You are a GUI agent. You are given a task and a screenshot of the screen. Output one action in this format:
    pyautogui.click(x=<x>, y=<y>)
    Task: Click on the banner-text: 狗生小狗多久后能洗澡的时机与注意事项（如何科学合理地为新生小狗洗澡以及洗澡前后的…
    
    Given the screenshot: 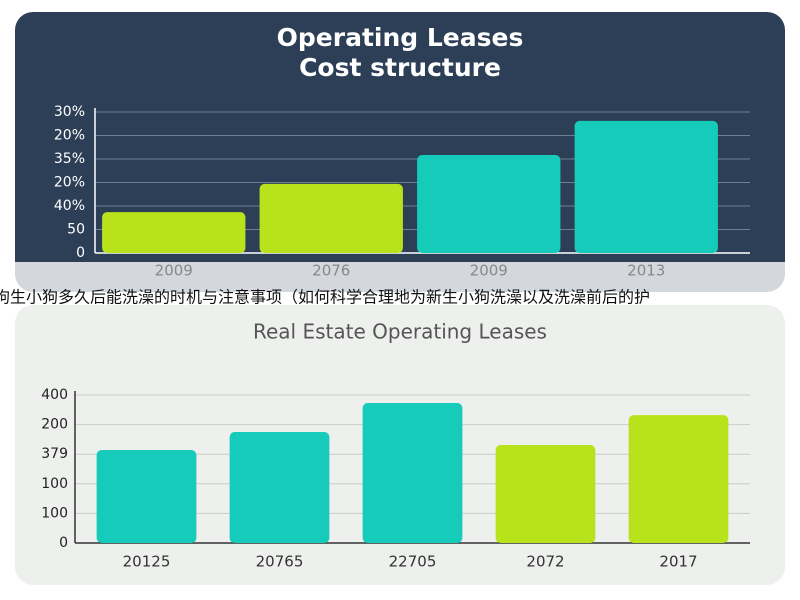 What is the action you would take?
    pyautogui.click(x=325, y=297)
    